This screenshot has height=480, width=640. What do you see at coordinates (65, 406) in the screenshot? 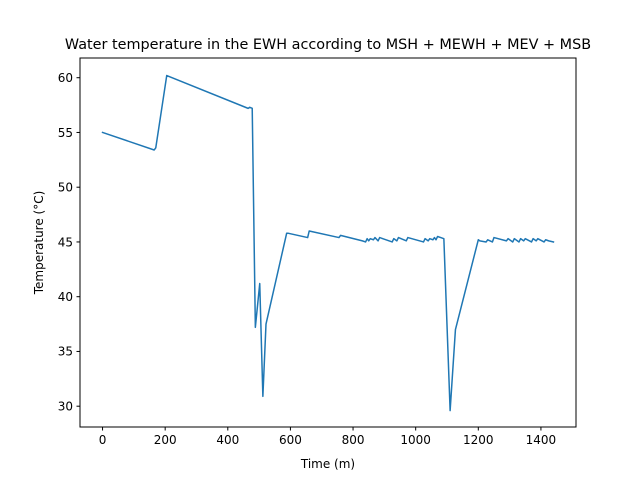
I see `y-tick-label: 30` at bounding box center [65, 406].